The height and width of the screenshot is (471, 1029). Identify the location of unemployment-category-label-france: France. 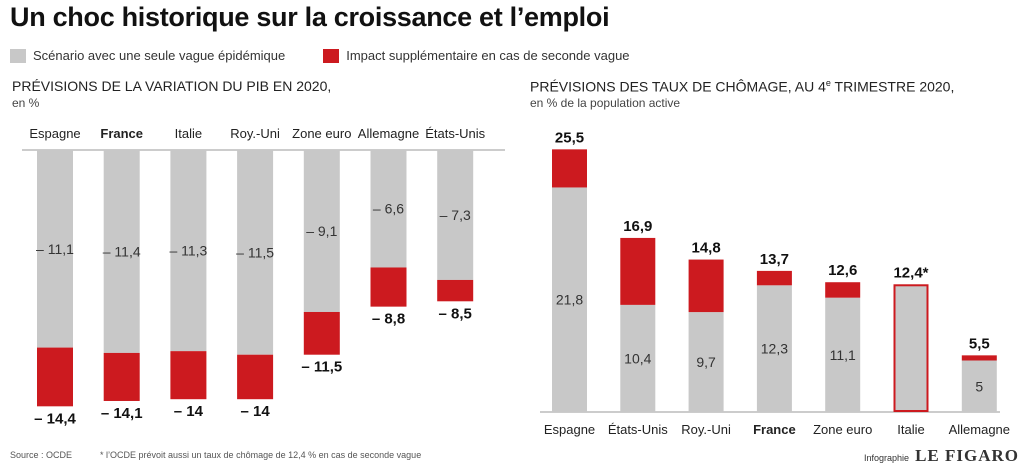
(774, 429).